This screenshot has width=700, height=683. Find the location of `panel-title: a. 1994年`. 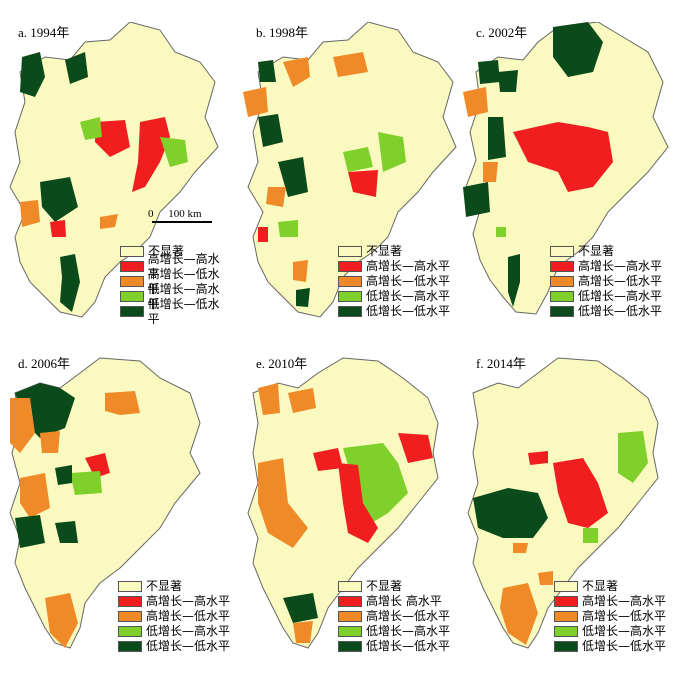

panel-title: a. 1994年 is located at coordinates (44, 32).